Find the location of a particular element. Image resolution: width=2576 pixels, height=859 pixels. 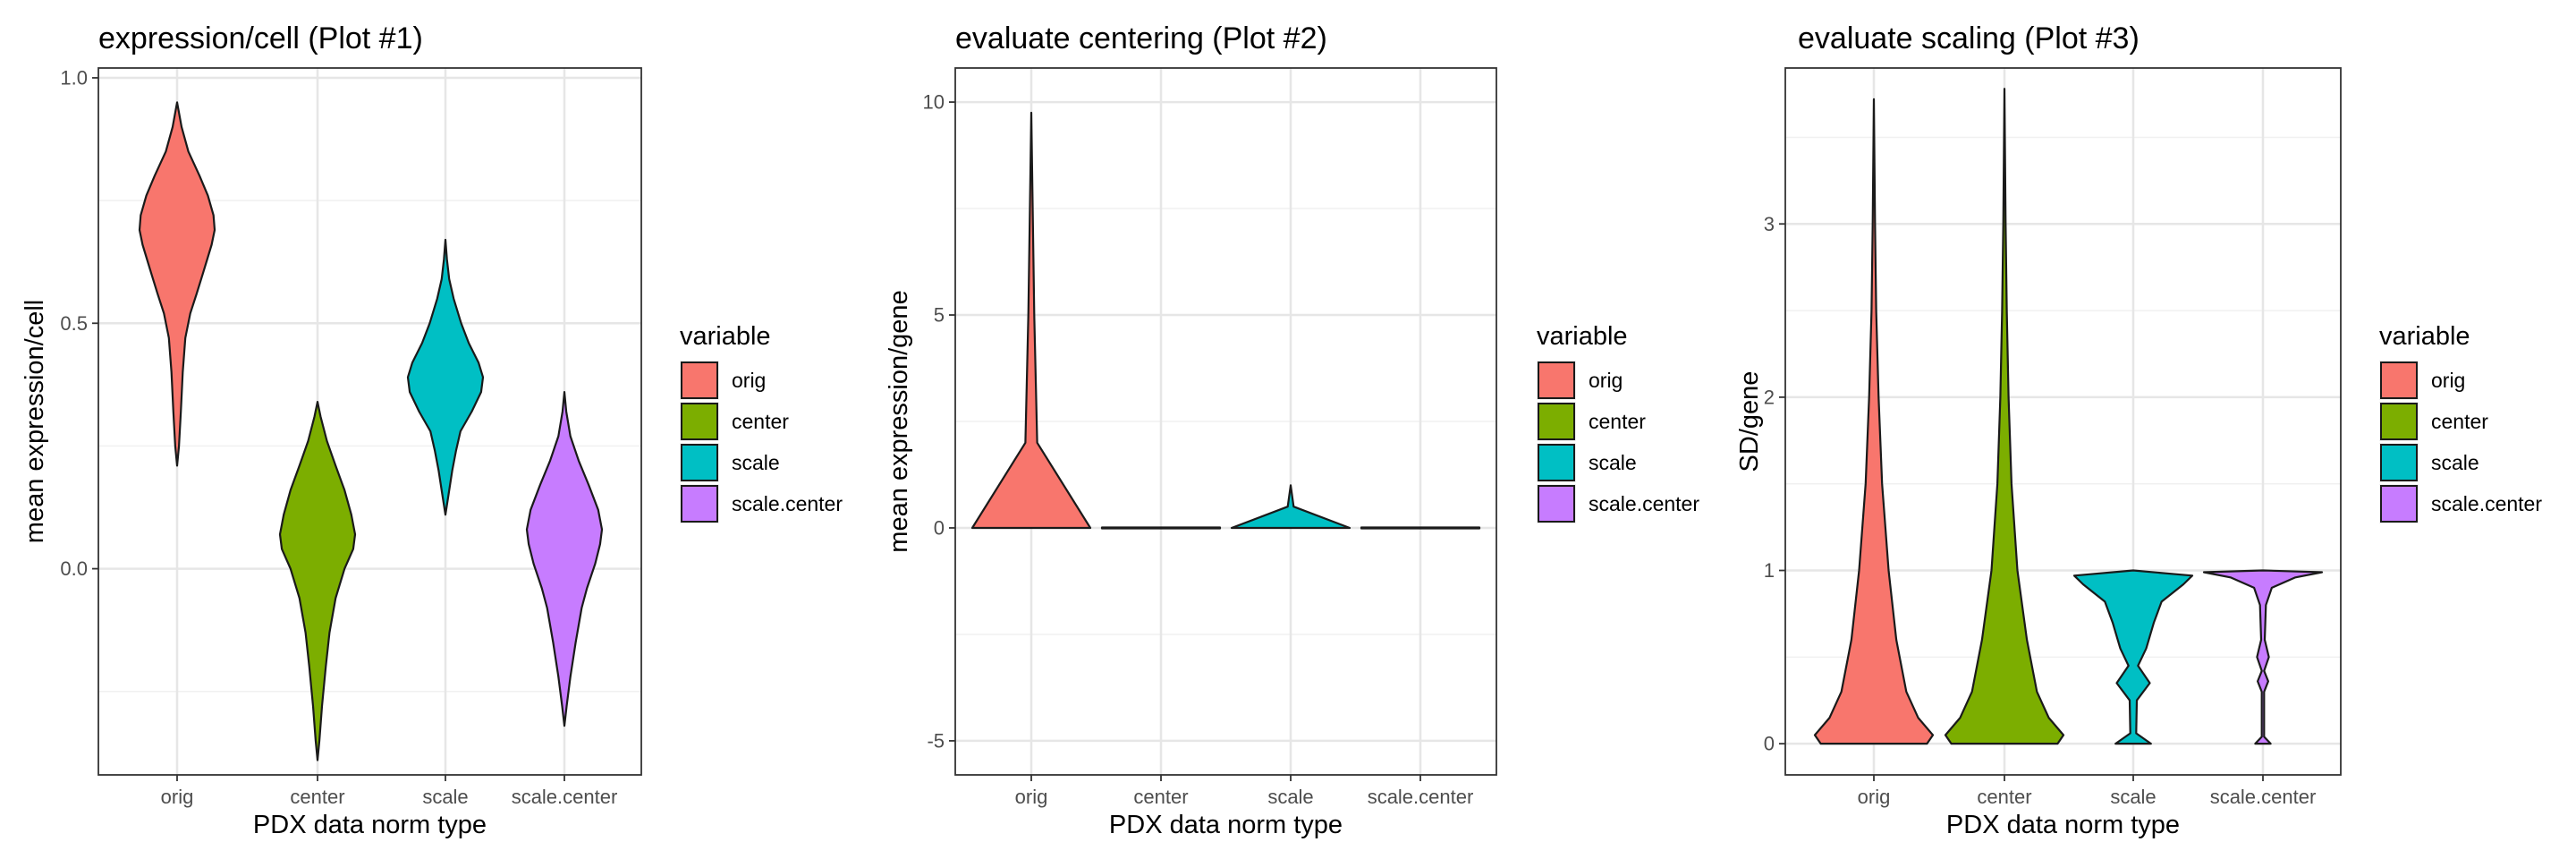

y-axis-title: mean expression/cell is located at coordinates (35, 421).